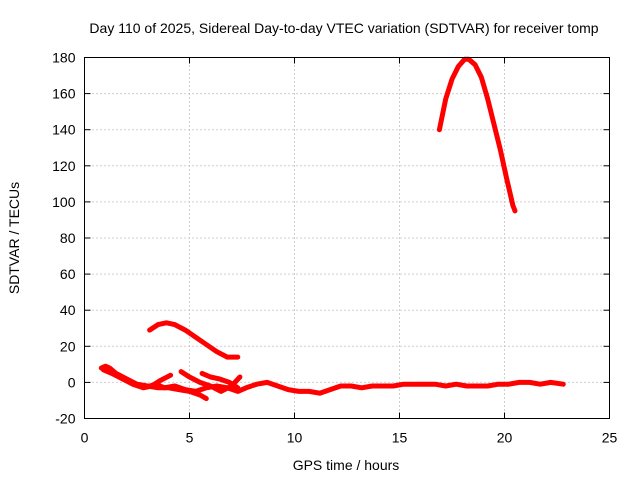 The height and width of the screenshot is (480, 640). What do you see at coordinates (68, 346) in the screenshot?
I see `y-tick-label: 20` at bounding box center [68, 346].